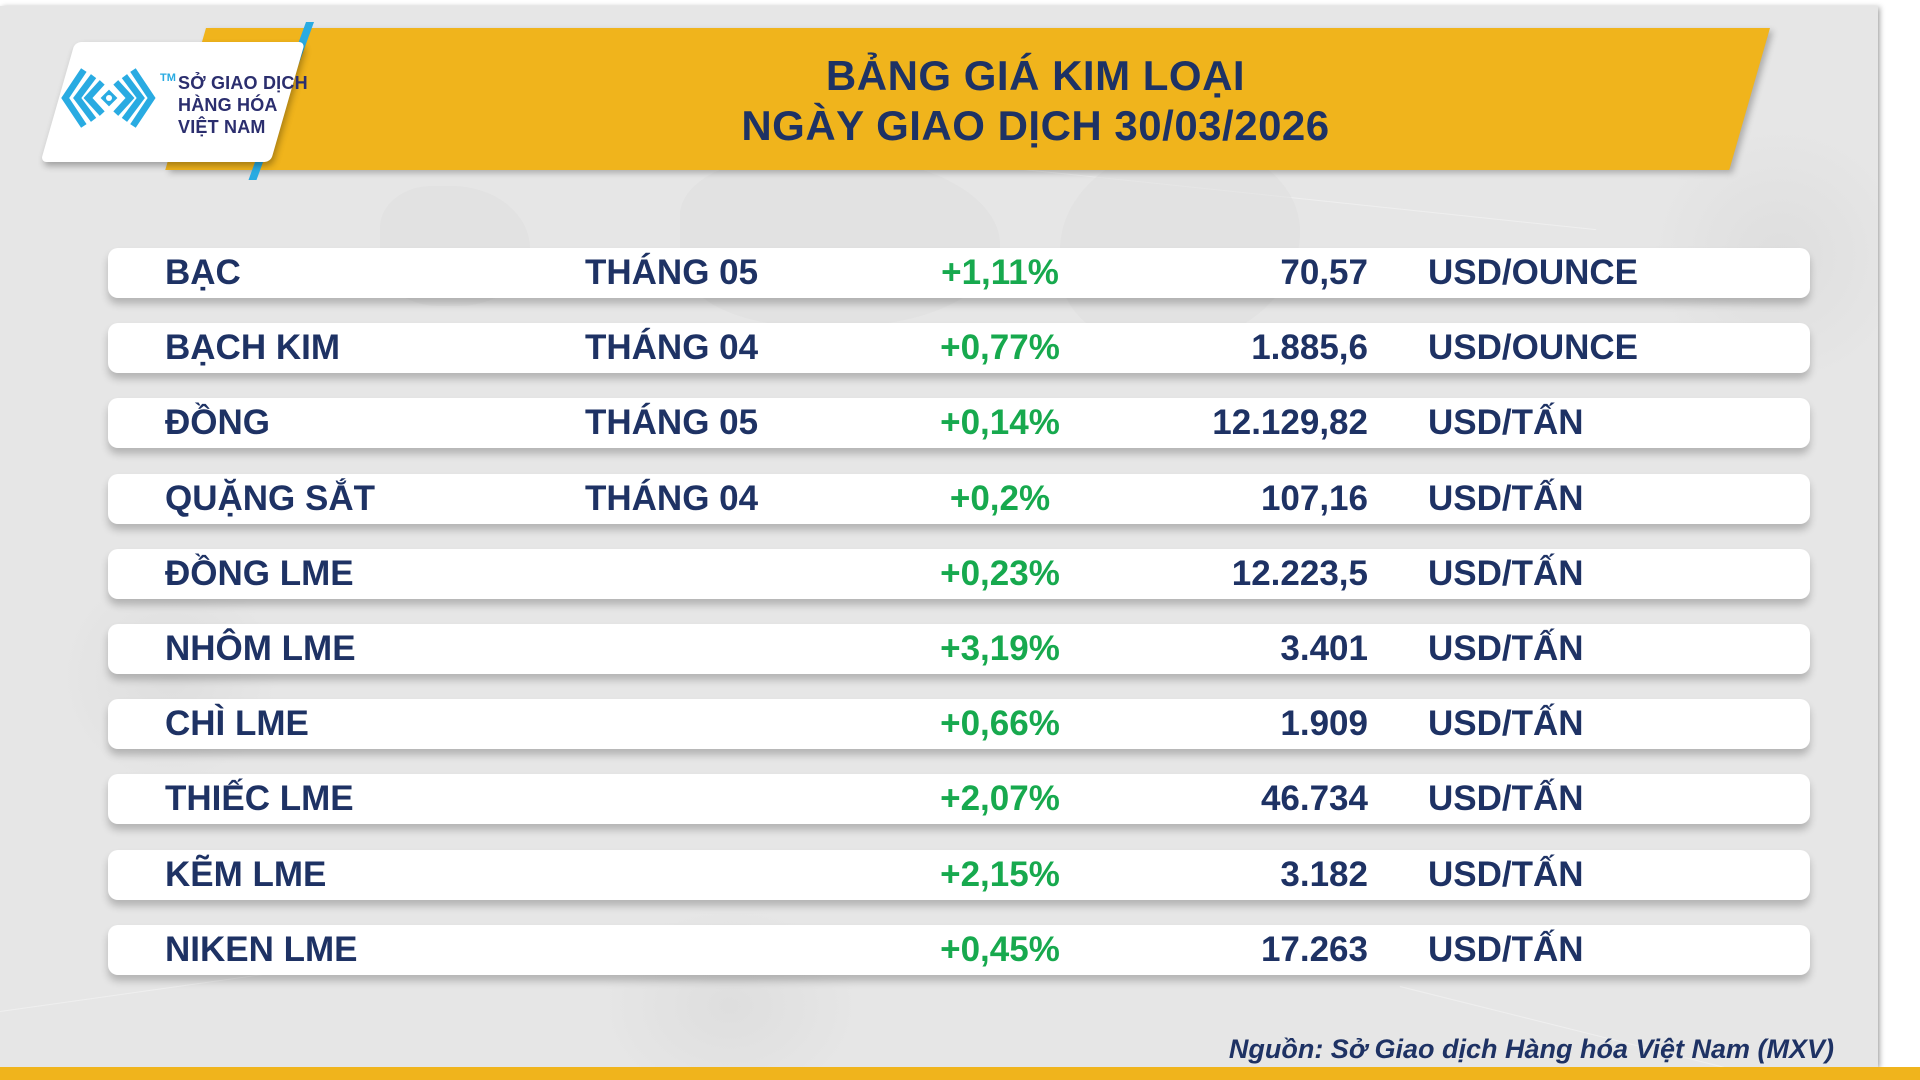 The image size is (1920, 1080). I want to click on table-row: NHÔM LME +3,19% 3.401 USD/TẤN, so click(959, 649).